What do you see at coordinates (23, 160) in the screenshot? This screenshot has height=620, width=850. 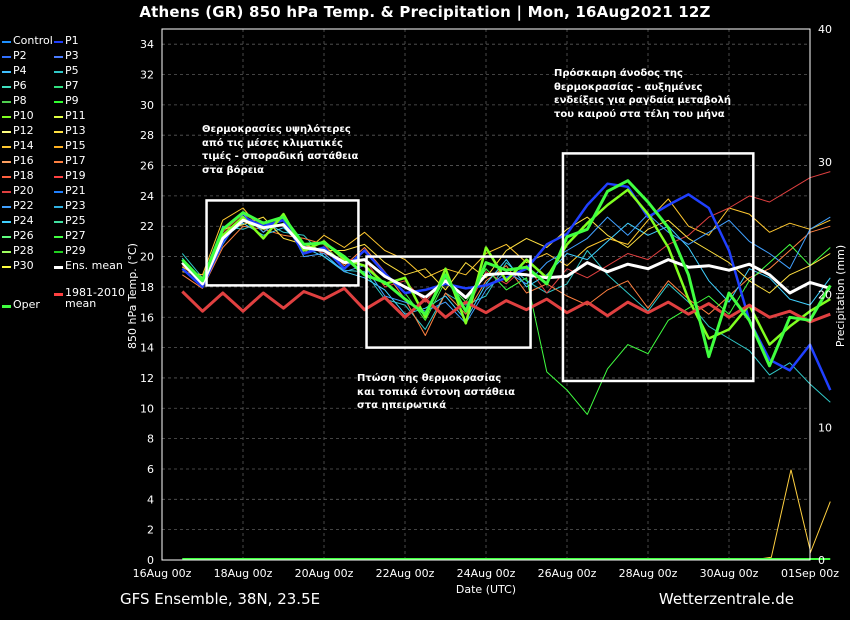 I see `legend-label: P16` at bounding box center [23, 160].